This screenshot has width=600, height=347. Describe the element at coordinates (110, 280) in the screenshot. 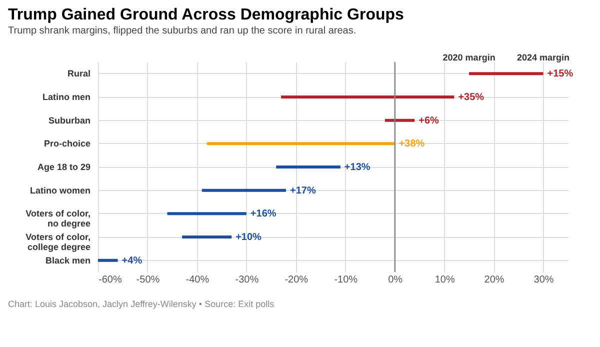

I see `x-tick-label: -60%` at that location.